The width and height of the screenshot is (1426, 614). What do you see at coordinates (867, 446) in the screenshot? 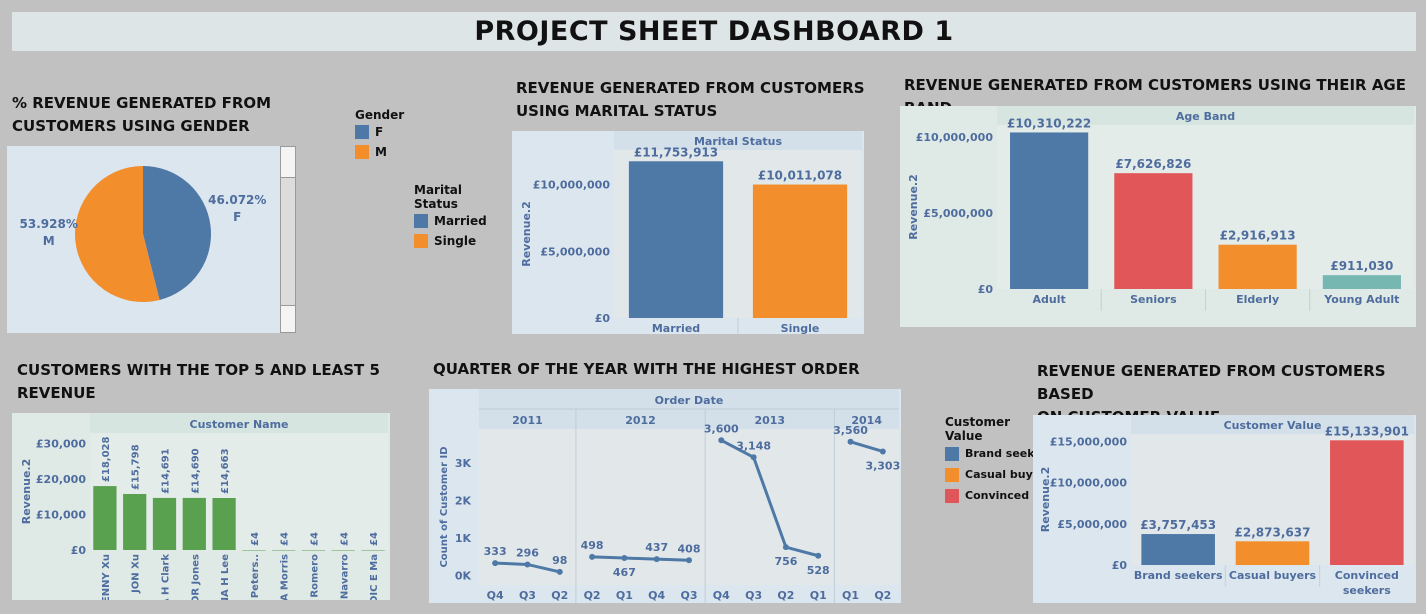
I see `series-line-2014` at bounding box center [867, 446].